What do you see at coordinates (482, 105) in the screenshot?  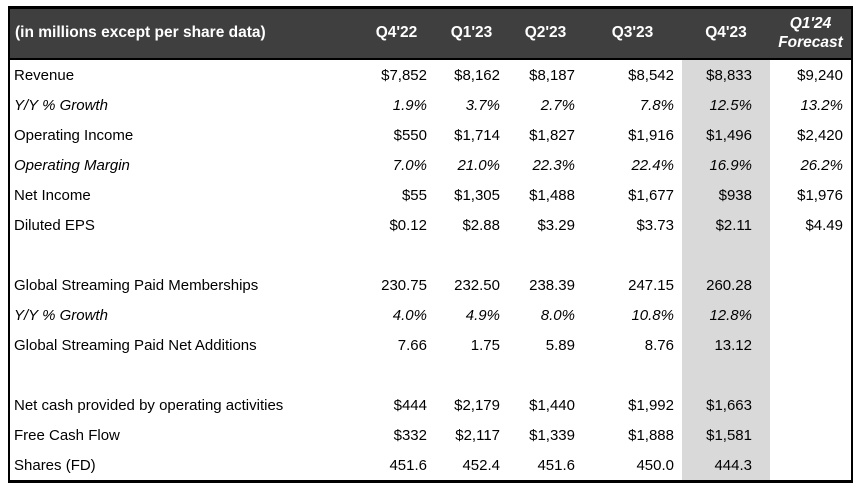 I see `cell-value: 3.7%` at bounding box center [482, 105].